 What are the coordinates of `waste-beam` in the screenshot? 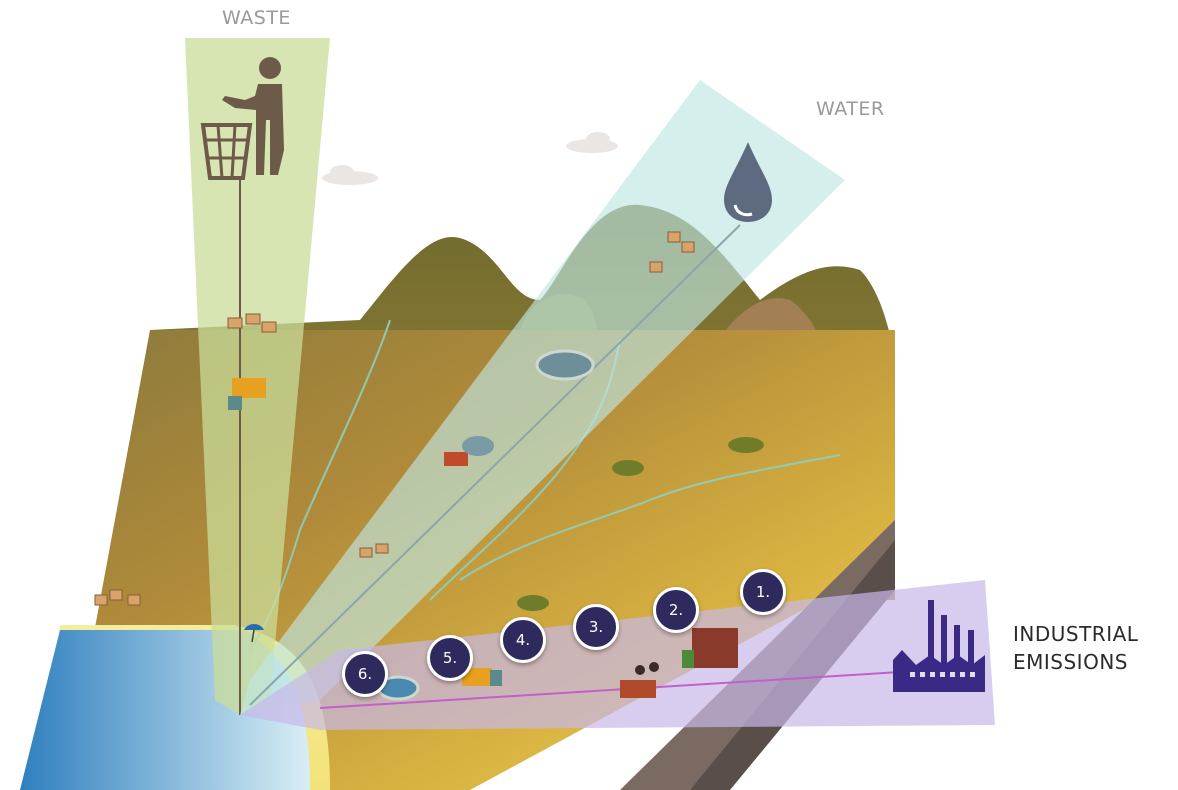 It's located at (257, 376).